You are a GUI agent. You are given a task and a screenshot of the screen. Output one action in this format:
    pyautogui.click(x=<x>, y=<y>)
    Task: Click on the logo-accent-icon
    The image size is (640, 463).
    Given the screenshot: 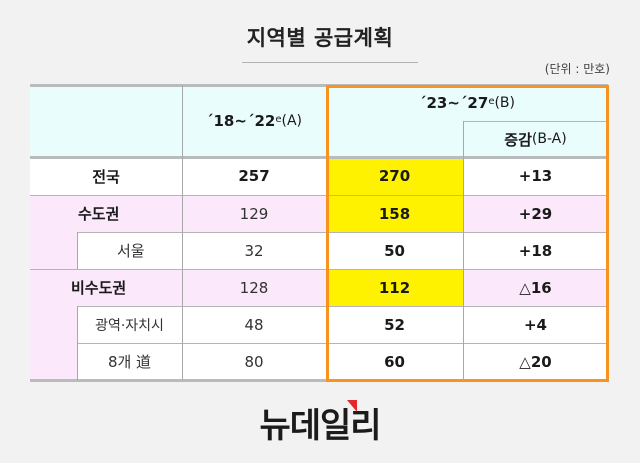 What is the action you would take?
    pyautogui.click(x=352, y=406)
    